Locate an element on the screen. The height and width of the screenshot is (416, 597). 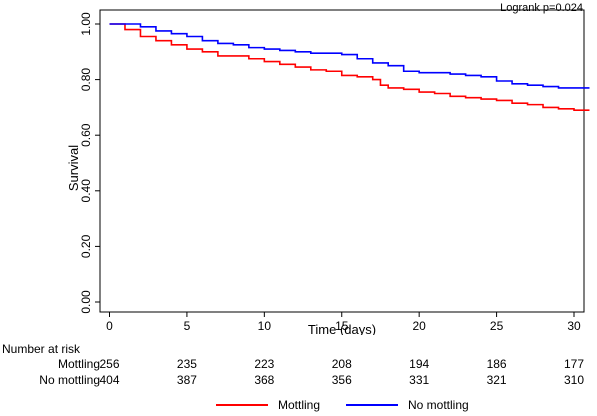
risk-value: 186 is located at coordinates (496, 364).